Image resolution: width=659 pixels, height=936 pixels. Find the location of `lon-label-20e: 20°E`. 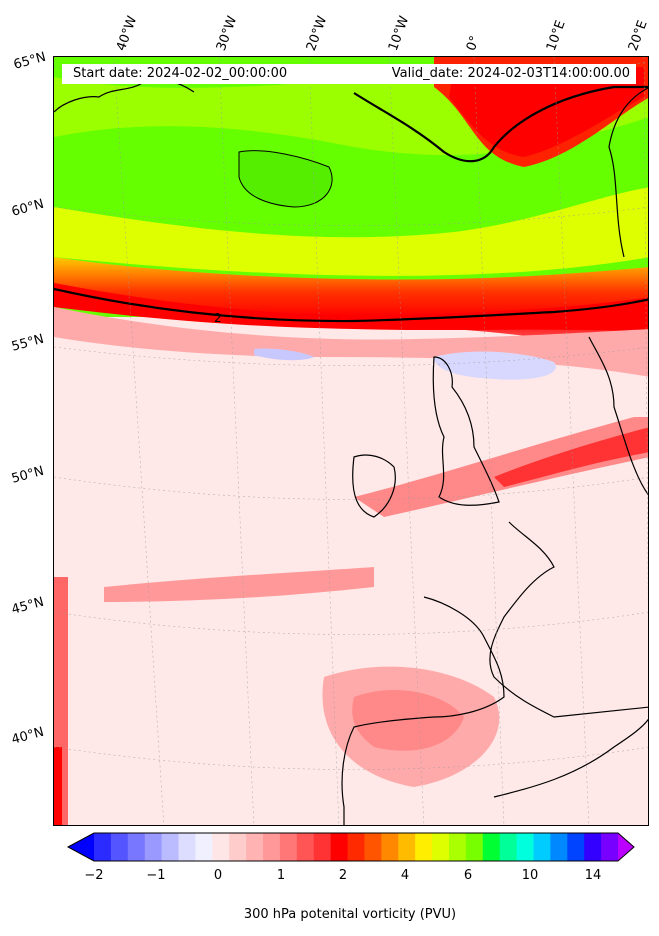

lon-label-20e: 20°E is located at coordinates (638, 35).